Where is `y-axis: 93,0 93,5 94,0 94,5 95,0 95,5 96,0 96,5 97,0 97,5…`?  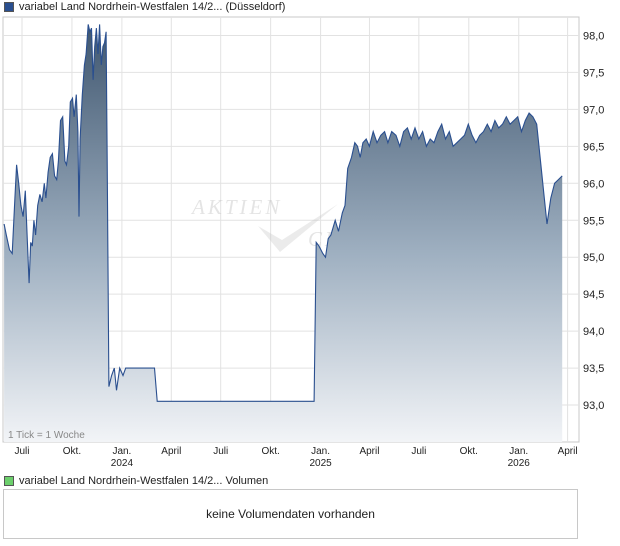
y-axis: 93,0 93,5 94,0 94,5 95,0 95,5 96,0 96,5 97,0 97,5… is located at coordinates (593, 221).